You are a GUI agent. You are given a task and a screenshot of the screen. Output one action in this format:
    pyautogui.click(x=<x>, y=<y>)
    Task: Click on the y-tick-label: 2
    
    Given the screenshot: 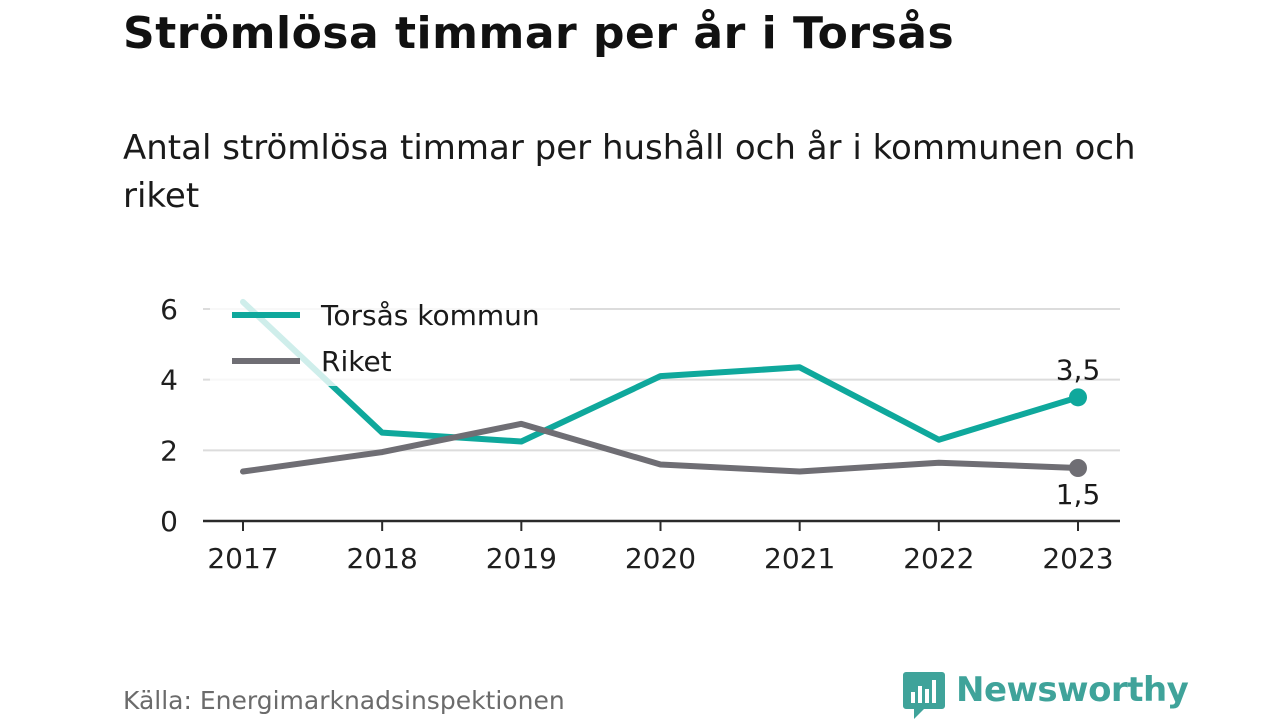 What is the action you would take?
    pyautogui.click(x=169, y=450)
    